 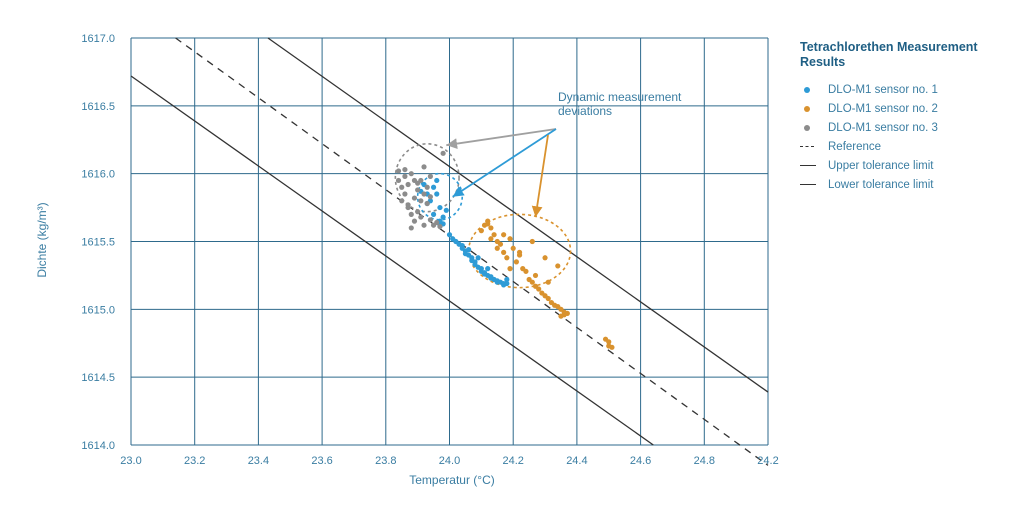 I want to click on data-points, so click(x=505, y=250).